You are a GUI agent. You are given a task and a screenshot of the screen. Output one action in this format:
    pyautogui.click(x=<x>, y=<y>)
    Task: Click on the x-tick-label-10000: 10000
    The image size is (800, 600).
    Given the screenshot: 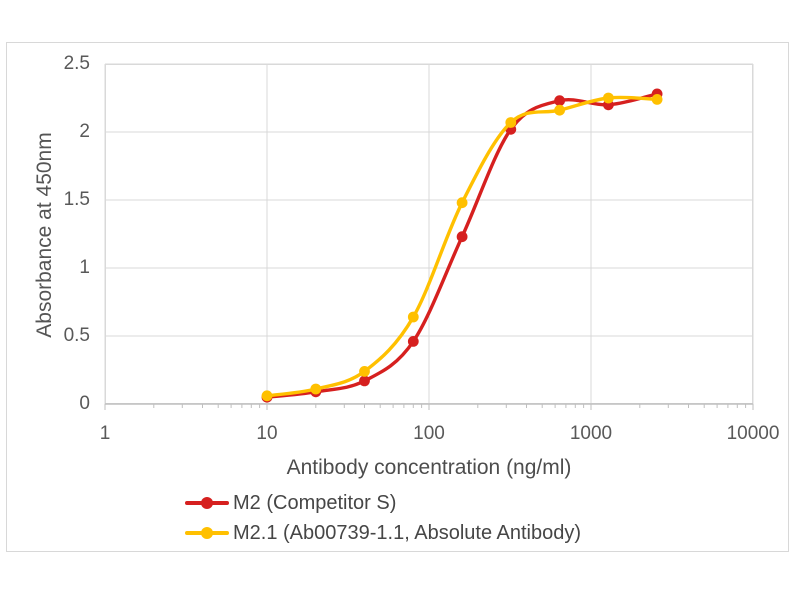 What is the action you would take?
    pyautogui.click(x=753, y=433)
    